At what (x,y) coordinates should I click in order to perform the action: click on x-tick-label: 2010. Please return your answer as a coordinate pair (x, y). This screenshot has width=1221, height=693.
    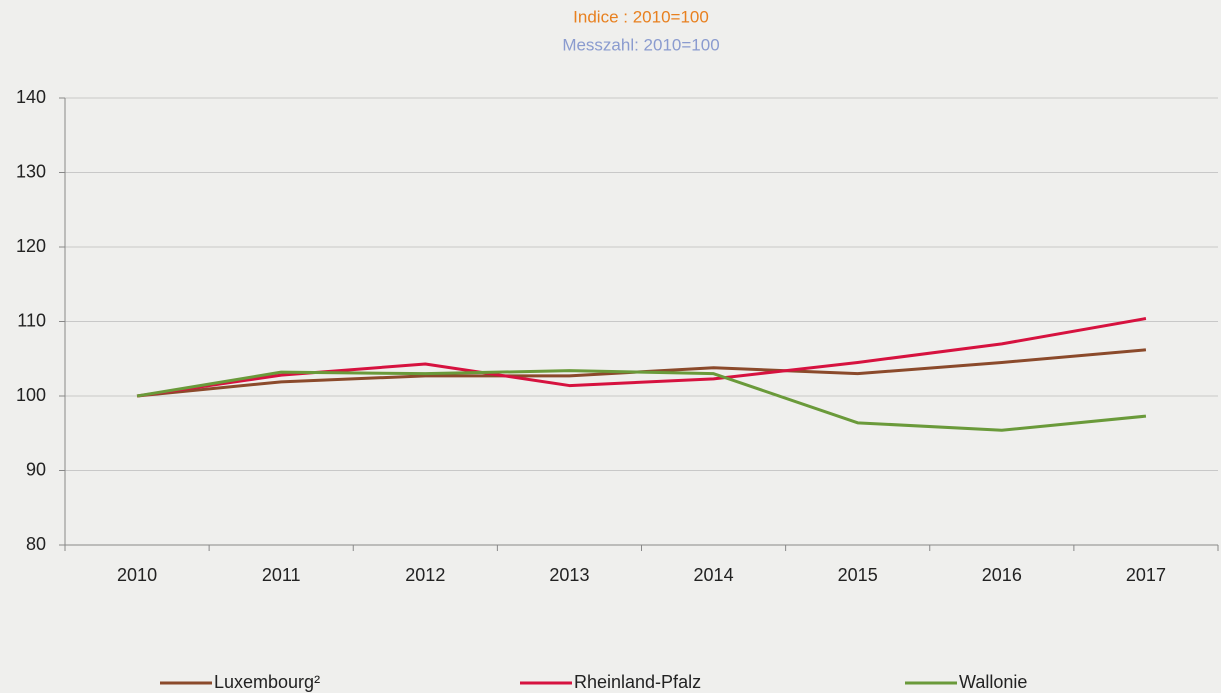
    Looking at the image, I should click on (137, 575).